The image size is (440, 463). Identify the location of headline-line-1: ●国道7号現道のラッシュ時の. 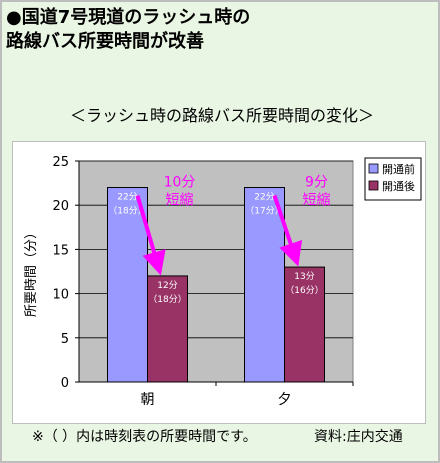
(128, 17).